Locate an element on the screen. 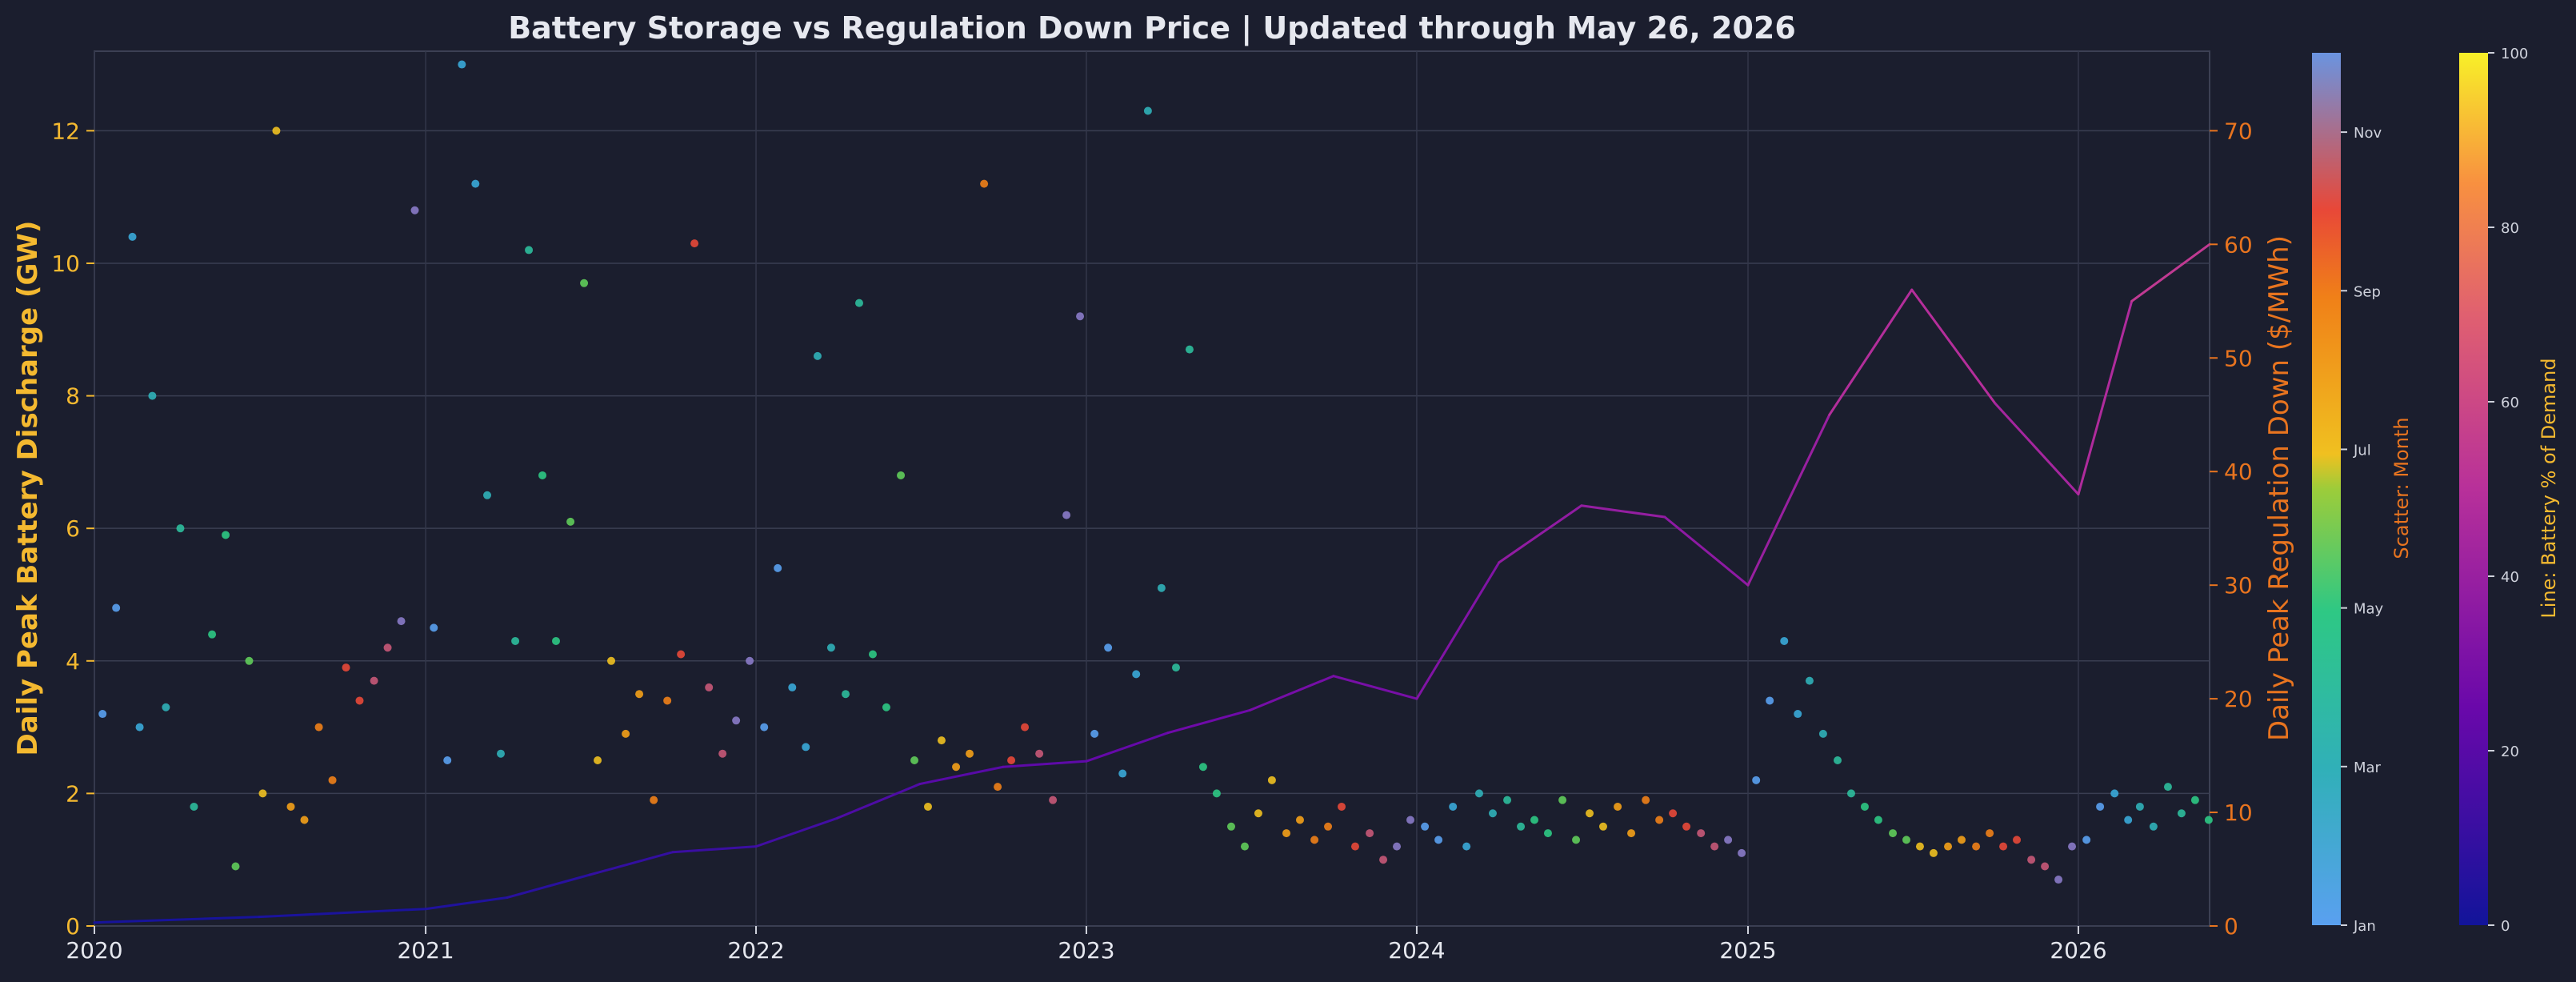  x-tick-label: 2020 is located at coordinates (94, 950).